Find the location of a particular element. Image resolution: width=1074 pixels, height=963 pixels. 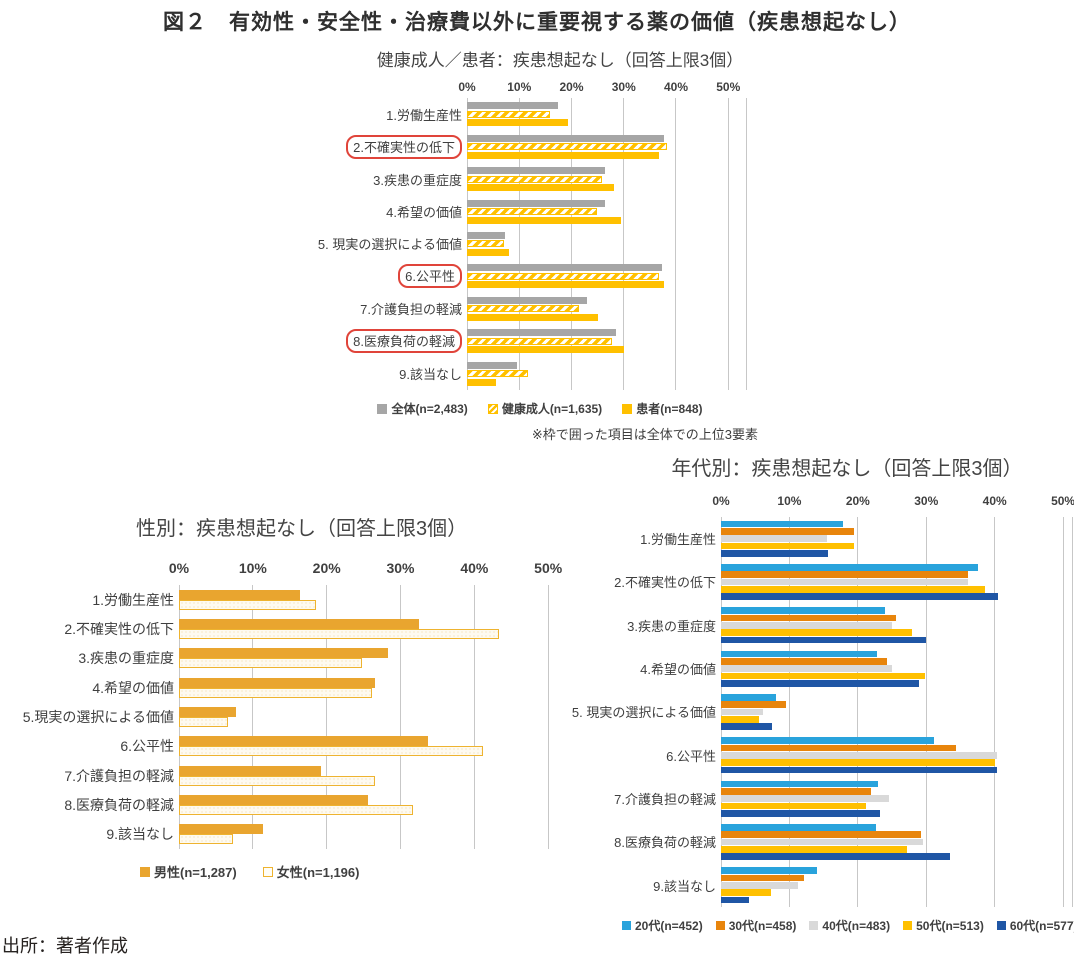

category-label: 6.公平性 is located at coordinates (558, 755).